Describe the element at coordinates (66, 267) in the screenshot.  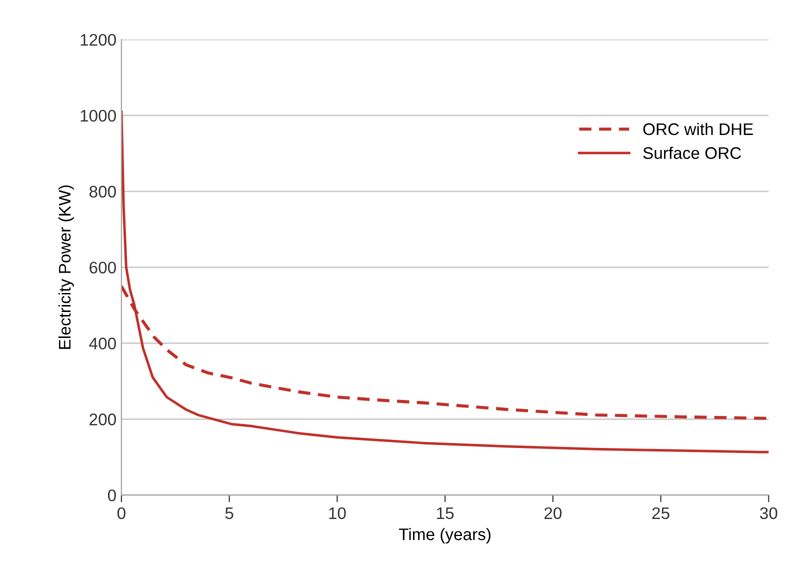
I see `y-axis-title: Electricity Power (KW)` at that location.